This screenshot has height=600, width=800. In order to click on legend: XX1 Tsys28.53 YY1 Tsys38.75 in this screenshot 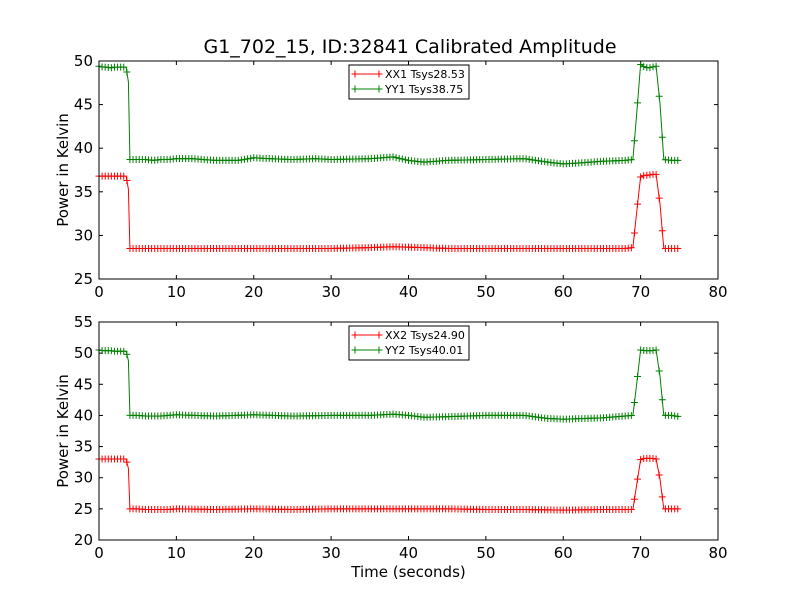, I will do `click(409, 82)`.